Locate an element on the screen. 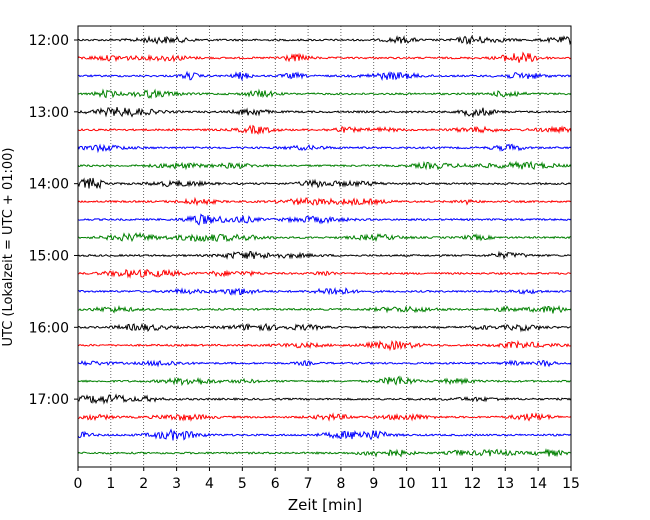 The image size is (650, 520). x-tick-label: 0 is located at coordinates (78, 484).